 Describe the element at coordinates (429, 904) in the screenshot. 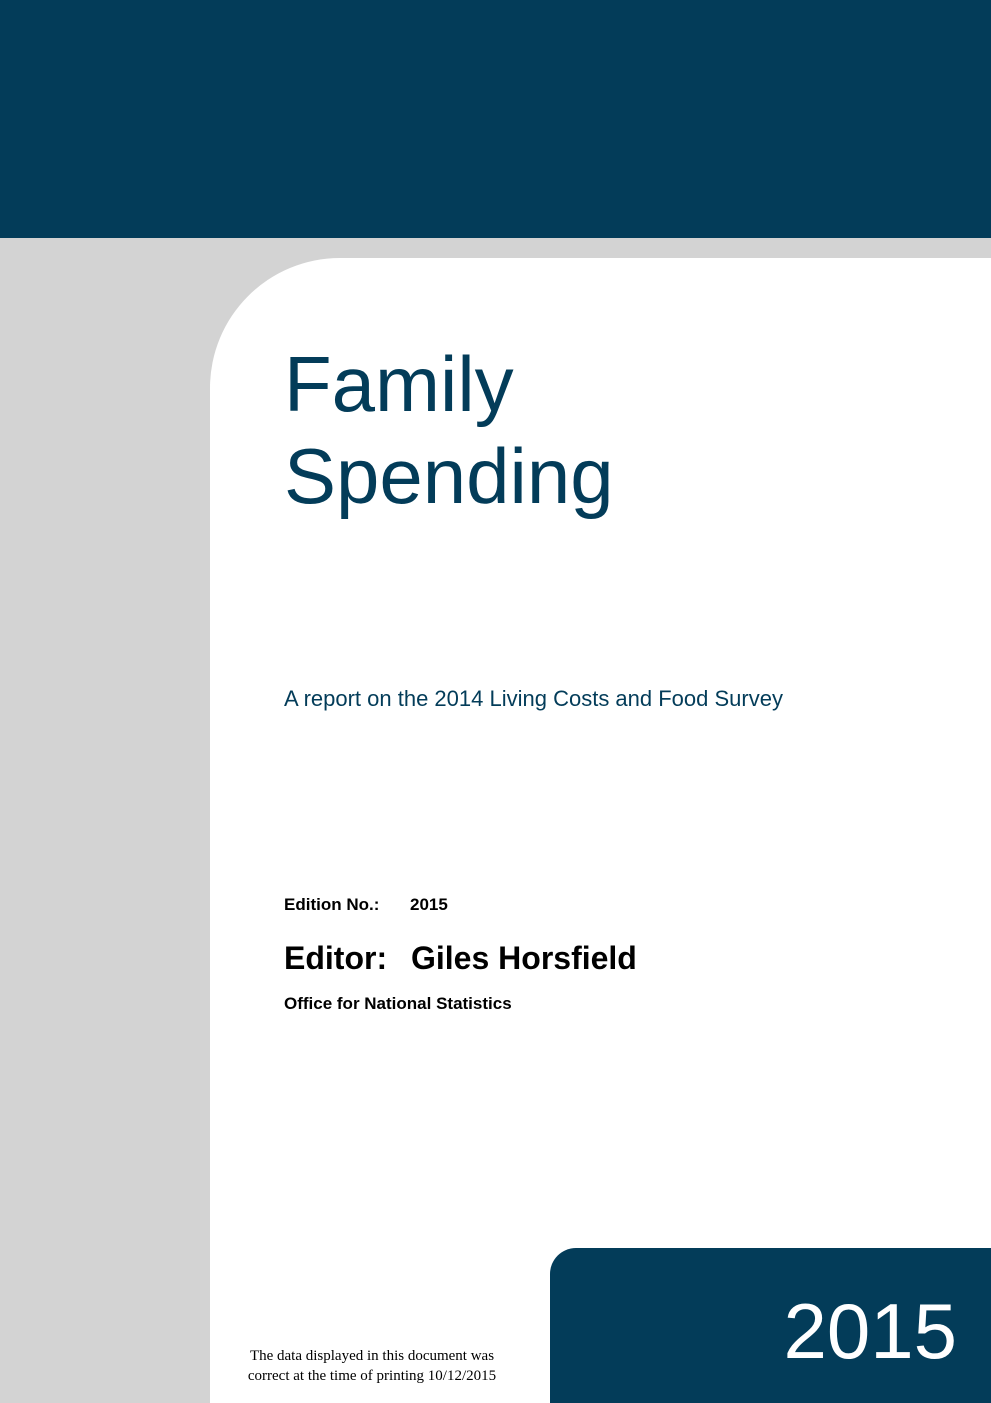

I see `edition-value: 2015` at that location.